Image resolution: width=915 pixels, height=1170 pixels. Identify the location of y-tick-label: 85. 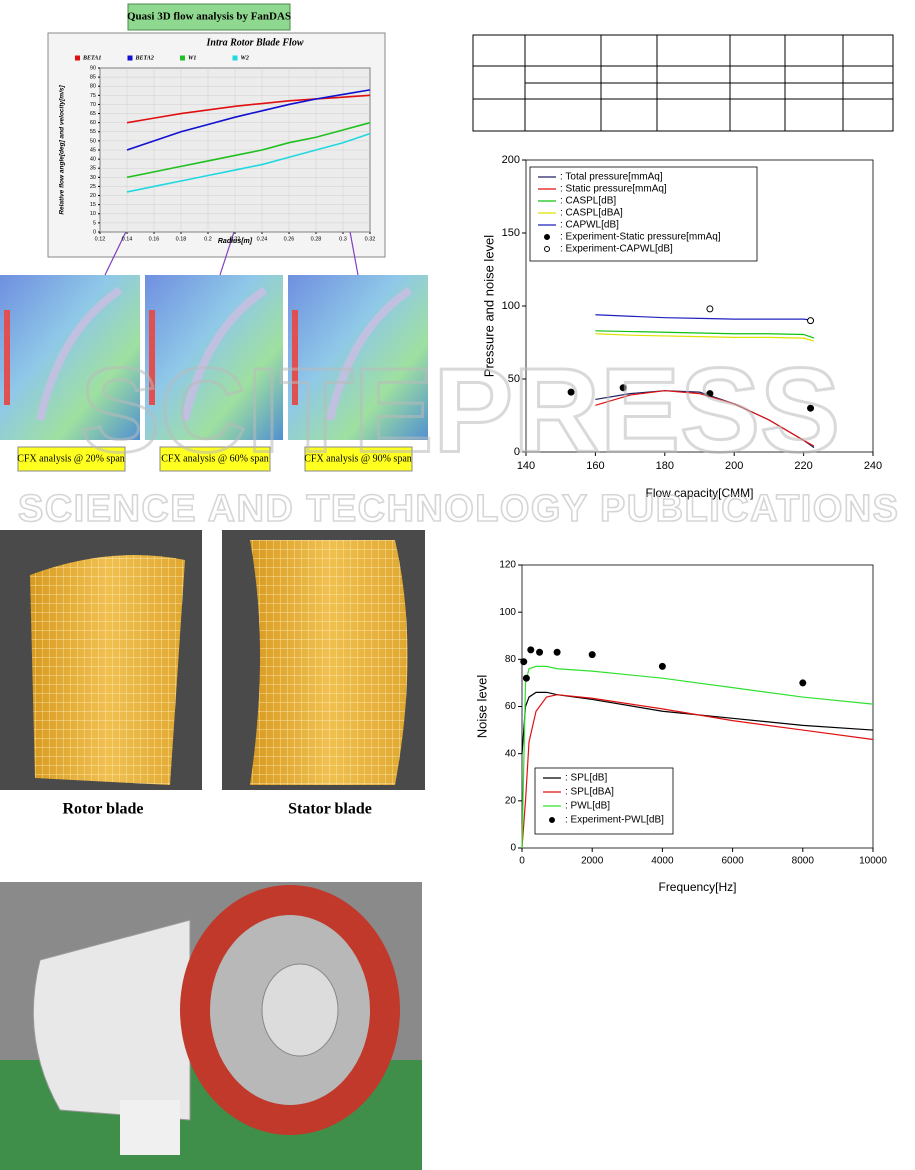
(93, 78).